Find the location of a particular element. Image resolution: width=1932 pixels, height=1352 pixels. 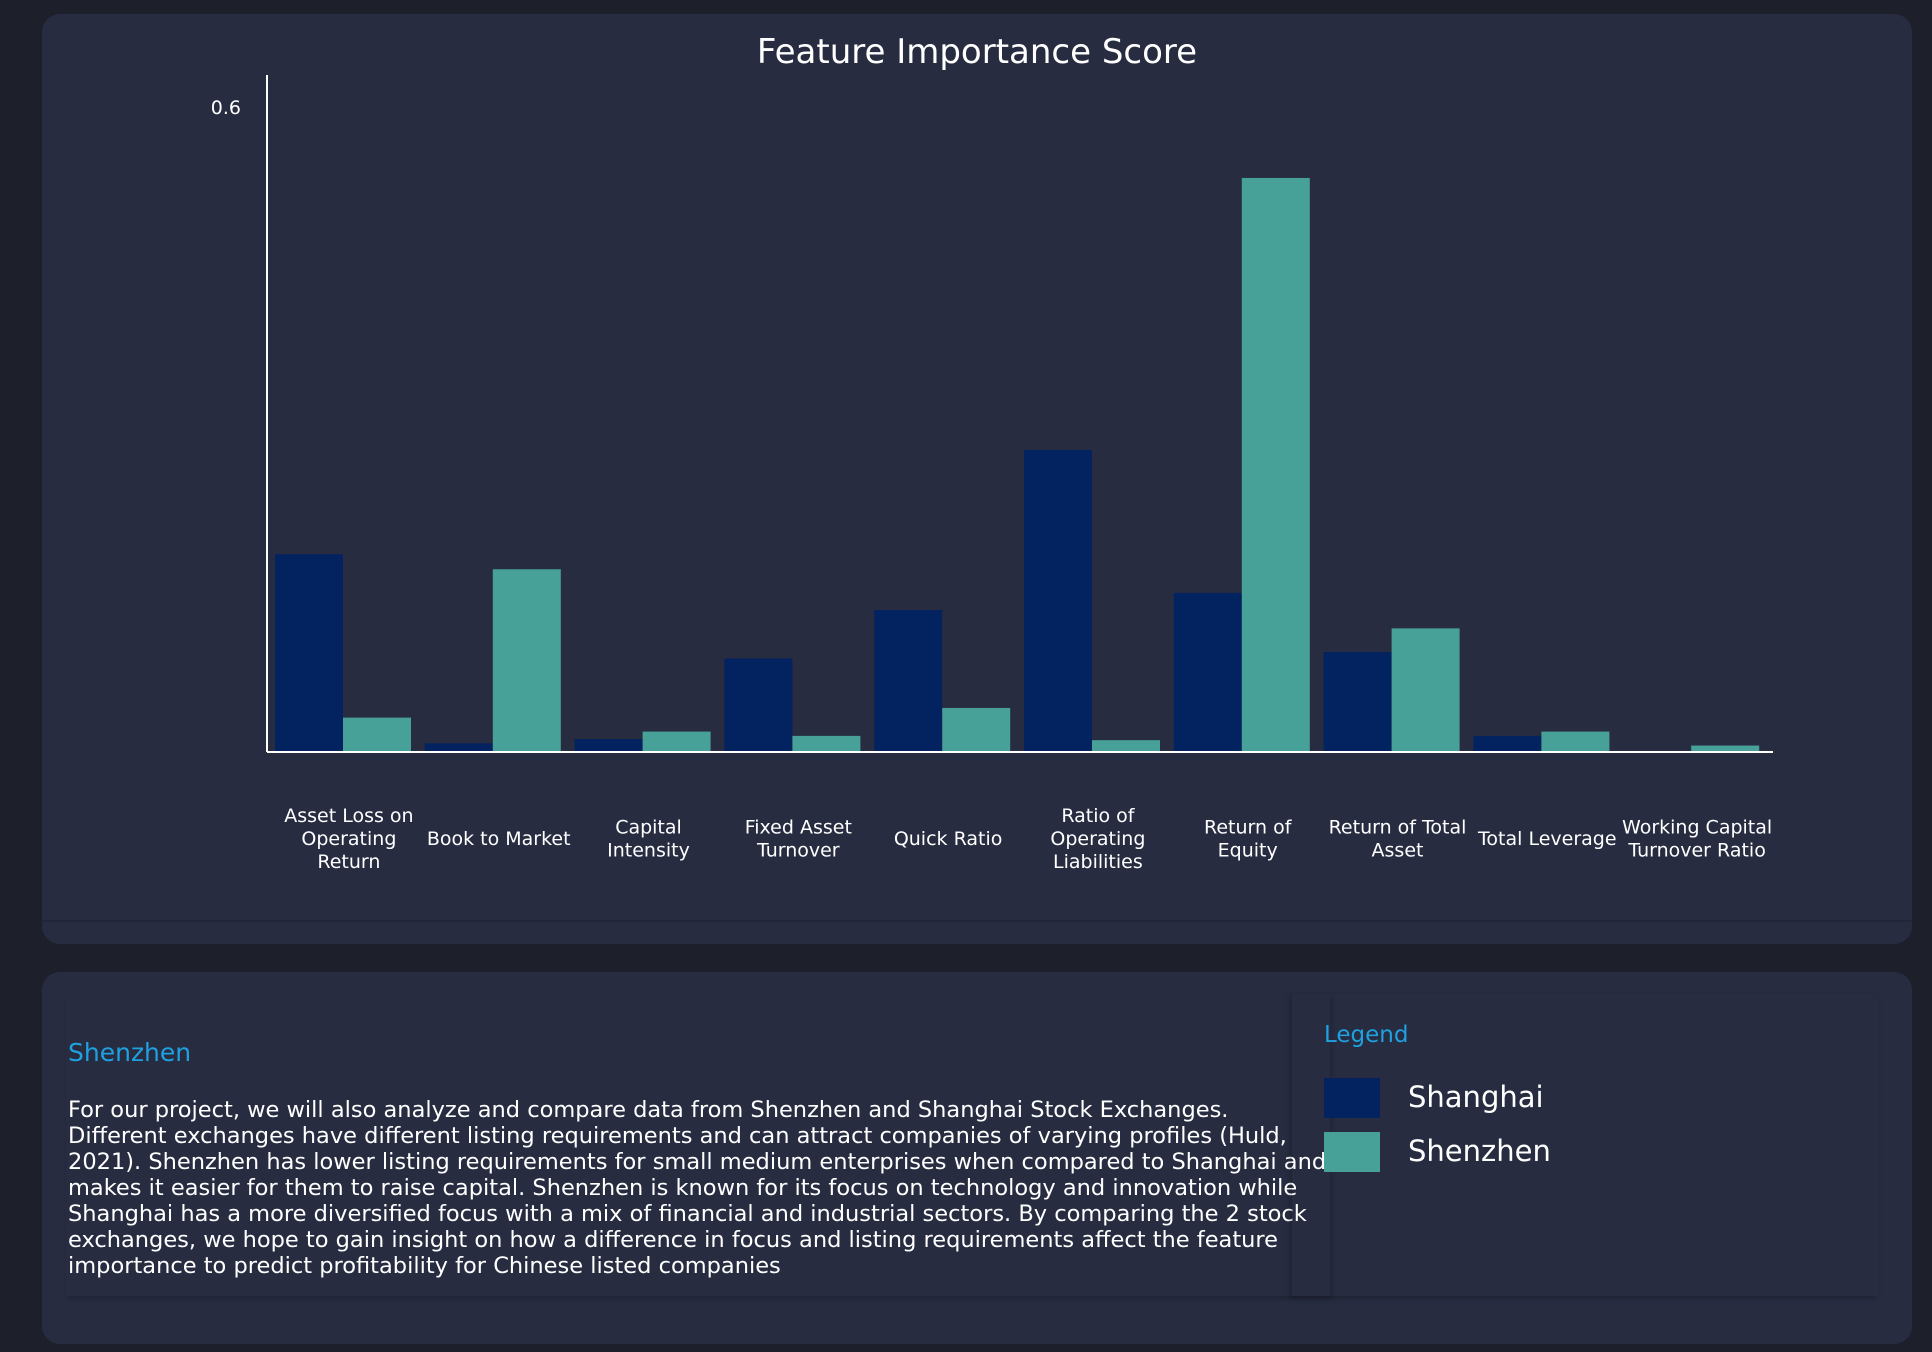

x-tick-label: Book to Market is located at coordinates (499, 839).